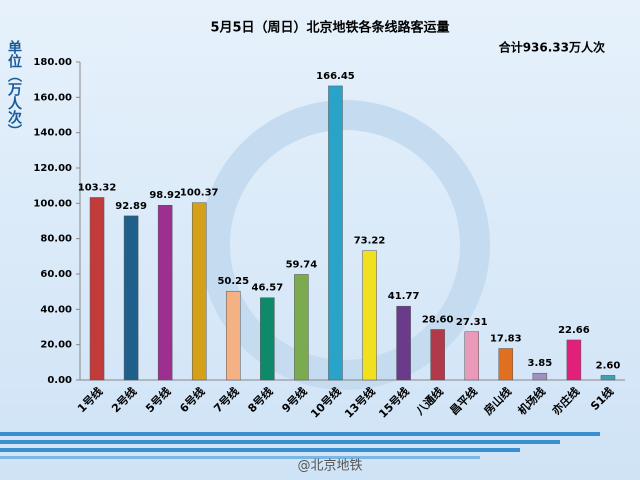 This screenshot has width=640, height=480. What do you see at coordinates (370, 241) in the screenshot?
I see `value-label: 73.22` at bounding box center [370, 241].